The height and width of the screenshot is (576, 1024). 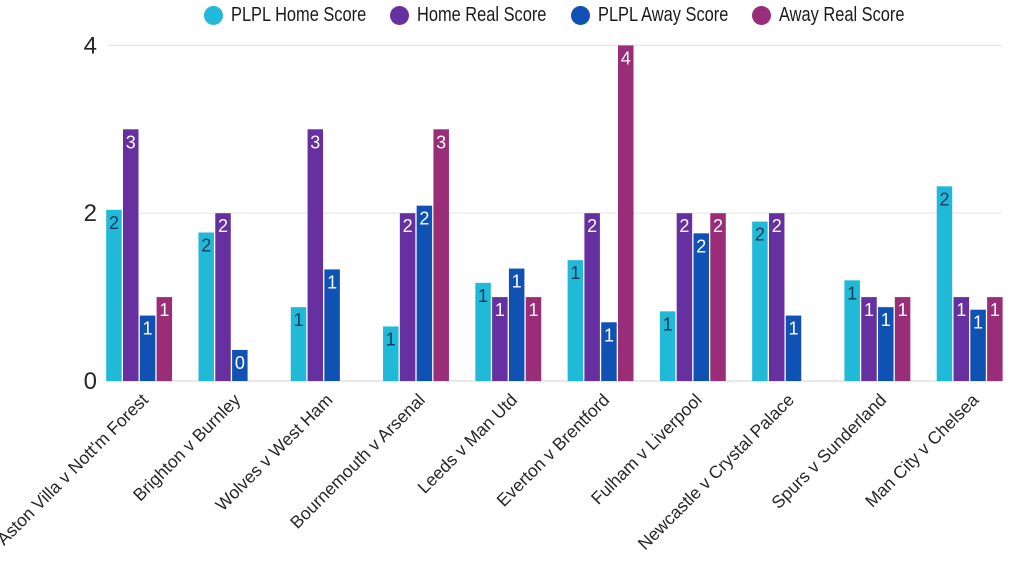 What do you see at coordinates (90, 381) in the screenshot?
I see `y-tick-label: 0` at bounding box center [90, 381].